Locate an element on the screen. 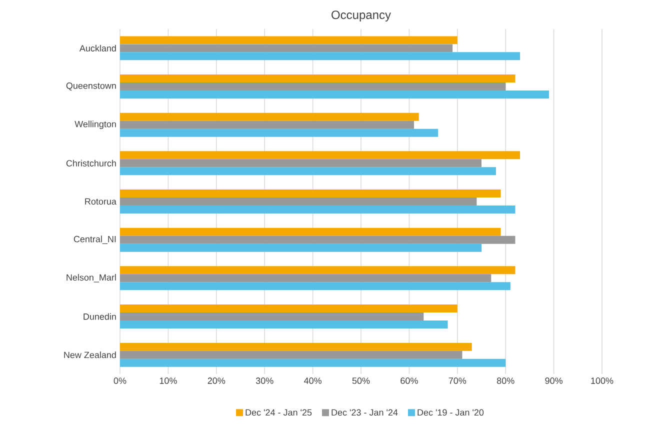 Image resolution: width=645 pixels, height=424 pixels. y-tick-label: Queenstown is located at coordinates (91, 86).